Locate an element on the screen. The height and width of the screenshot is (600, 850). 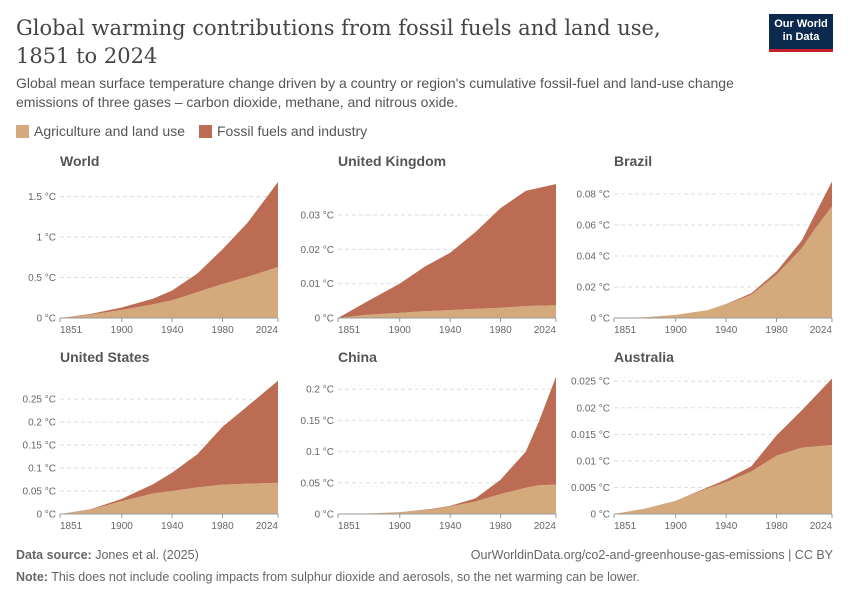
y-tick-label: 0.03 °C is located at coordinates (317, 215).